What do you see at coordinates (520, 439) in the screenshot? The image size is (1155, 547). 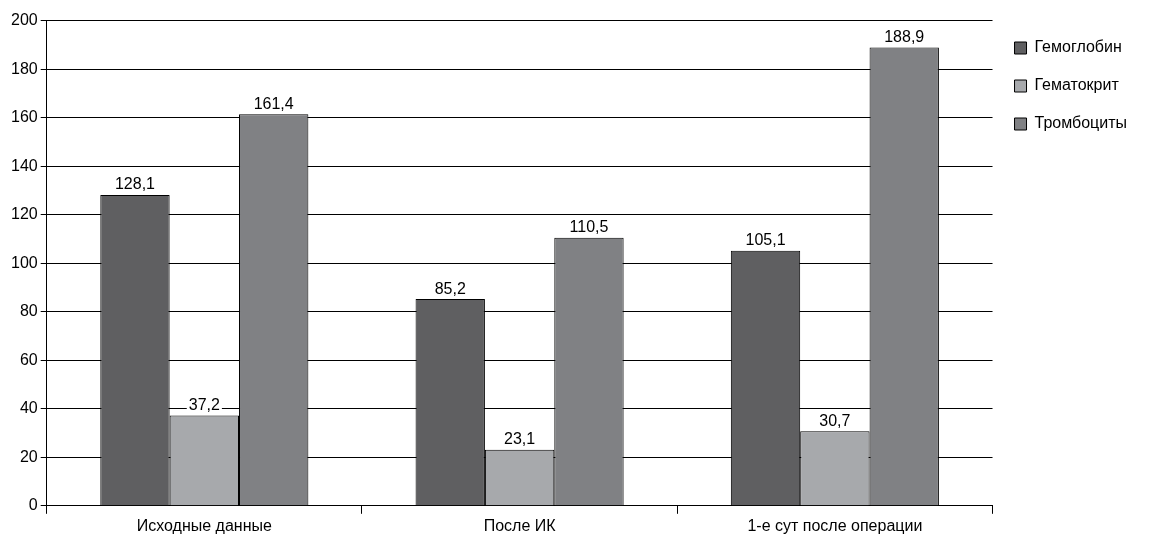 I see `data-label: 23,1` at bounding box center [520, 439].